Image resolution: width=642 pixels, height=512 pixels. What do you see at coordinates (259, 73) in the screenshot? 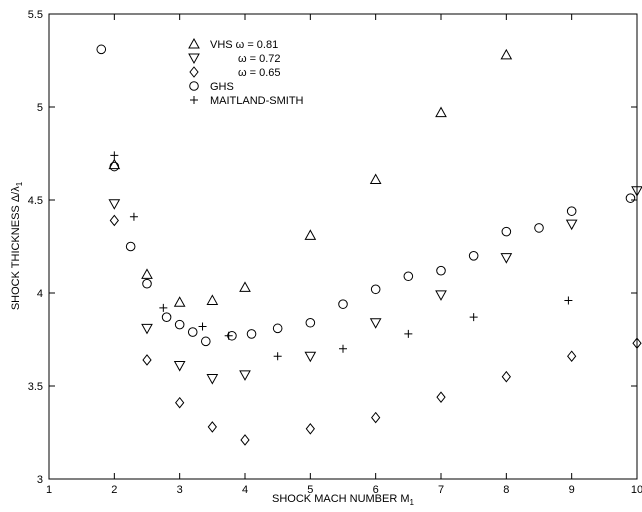
I see `legend-label: ω = 0.65` at bounding box center [259, 73].